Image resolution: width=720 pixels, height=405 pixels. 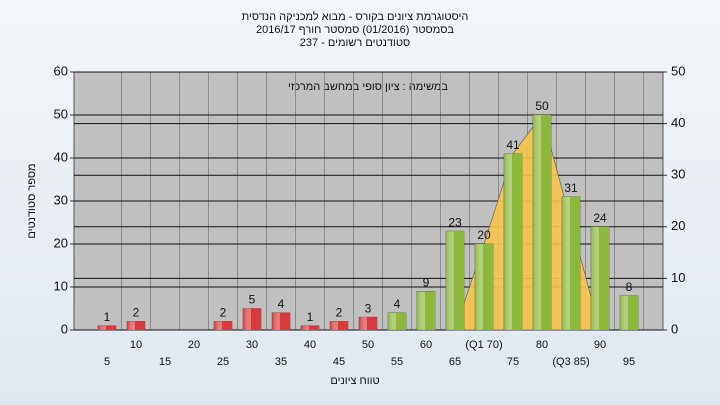 I want to click on bar-value-label: 8, so click(x=629, y=287).